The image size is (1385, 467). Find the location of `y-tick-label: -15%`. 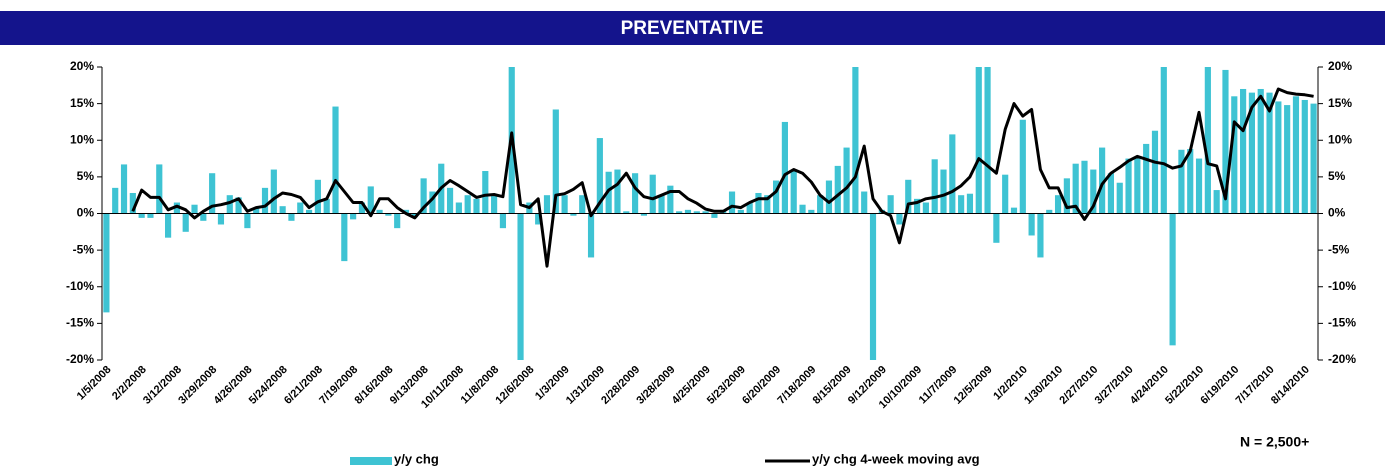

y-tick-label: -15% is located at coordinates (80, 323).